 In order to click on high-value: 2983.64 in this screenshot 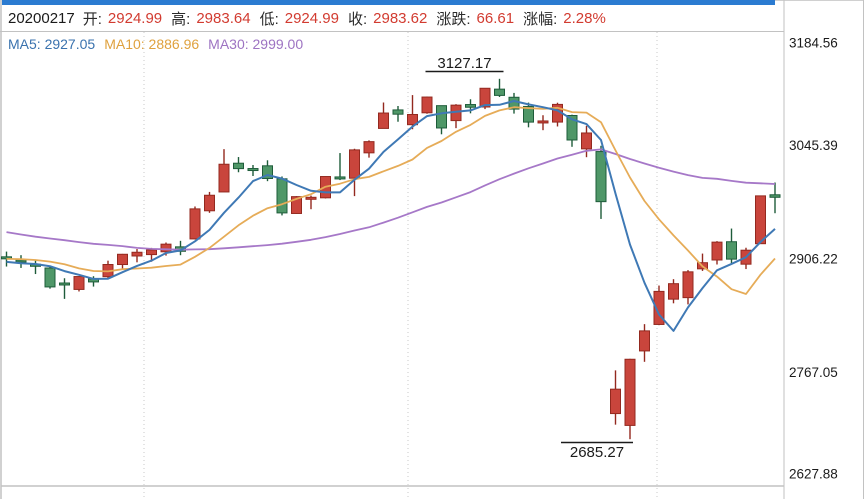, I will do `click(223, 18)`.